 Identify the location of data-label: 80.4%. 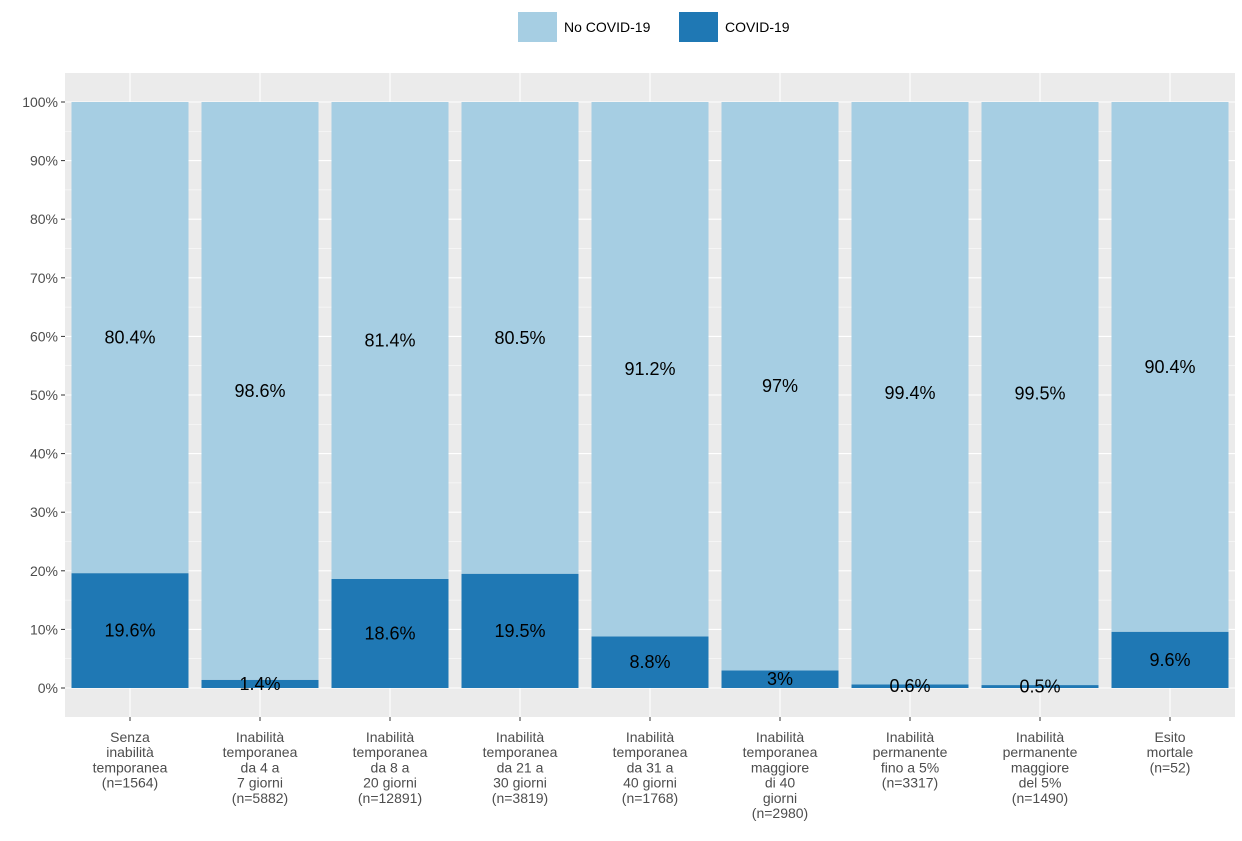
(129, 338).